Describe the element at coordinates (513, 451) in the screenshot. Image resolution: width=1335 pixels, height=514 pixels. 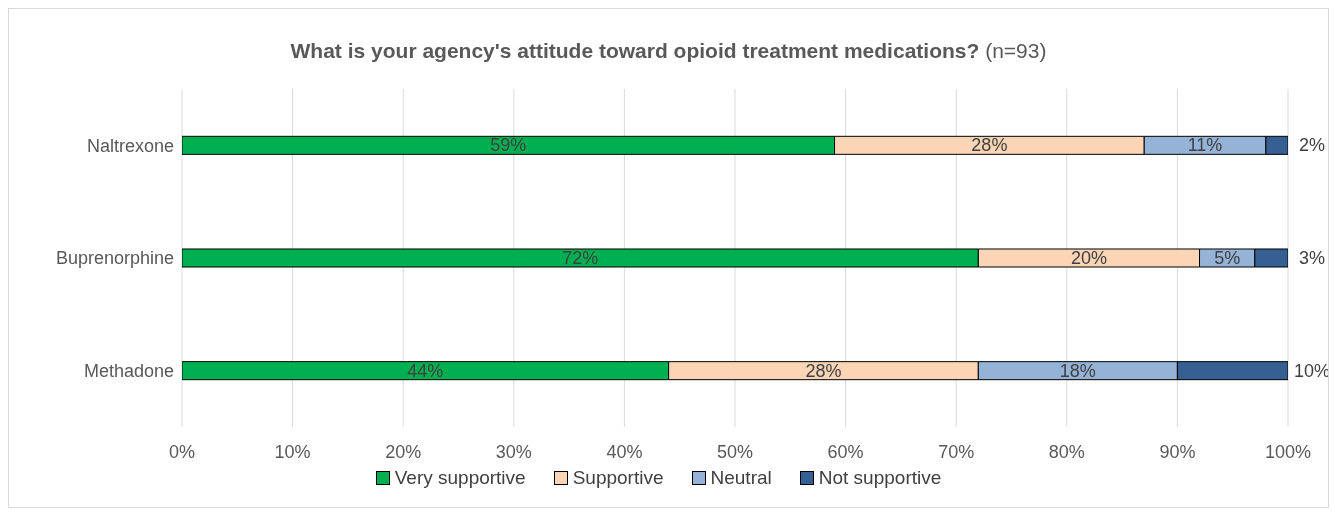
I see `x-tick-label: 30%` at that location.